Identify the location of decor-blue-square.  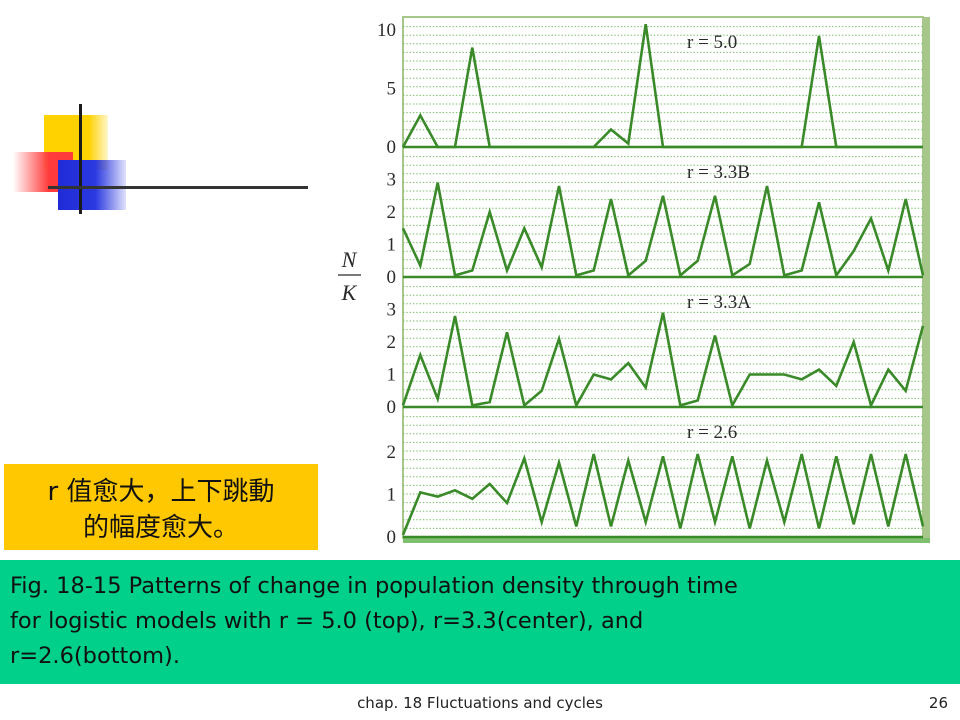
(92, 185).